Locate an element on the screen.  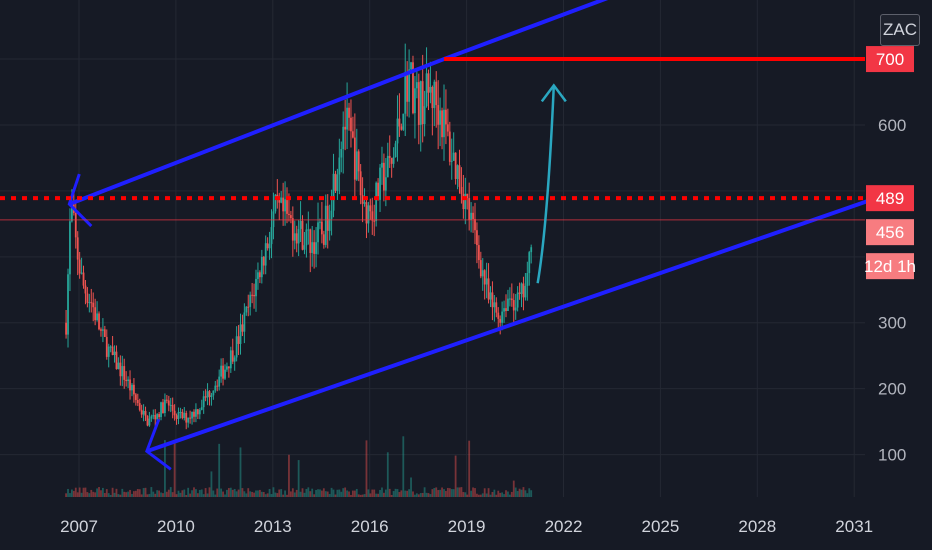
projection-arrow is located at coordinates (546, 184).